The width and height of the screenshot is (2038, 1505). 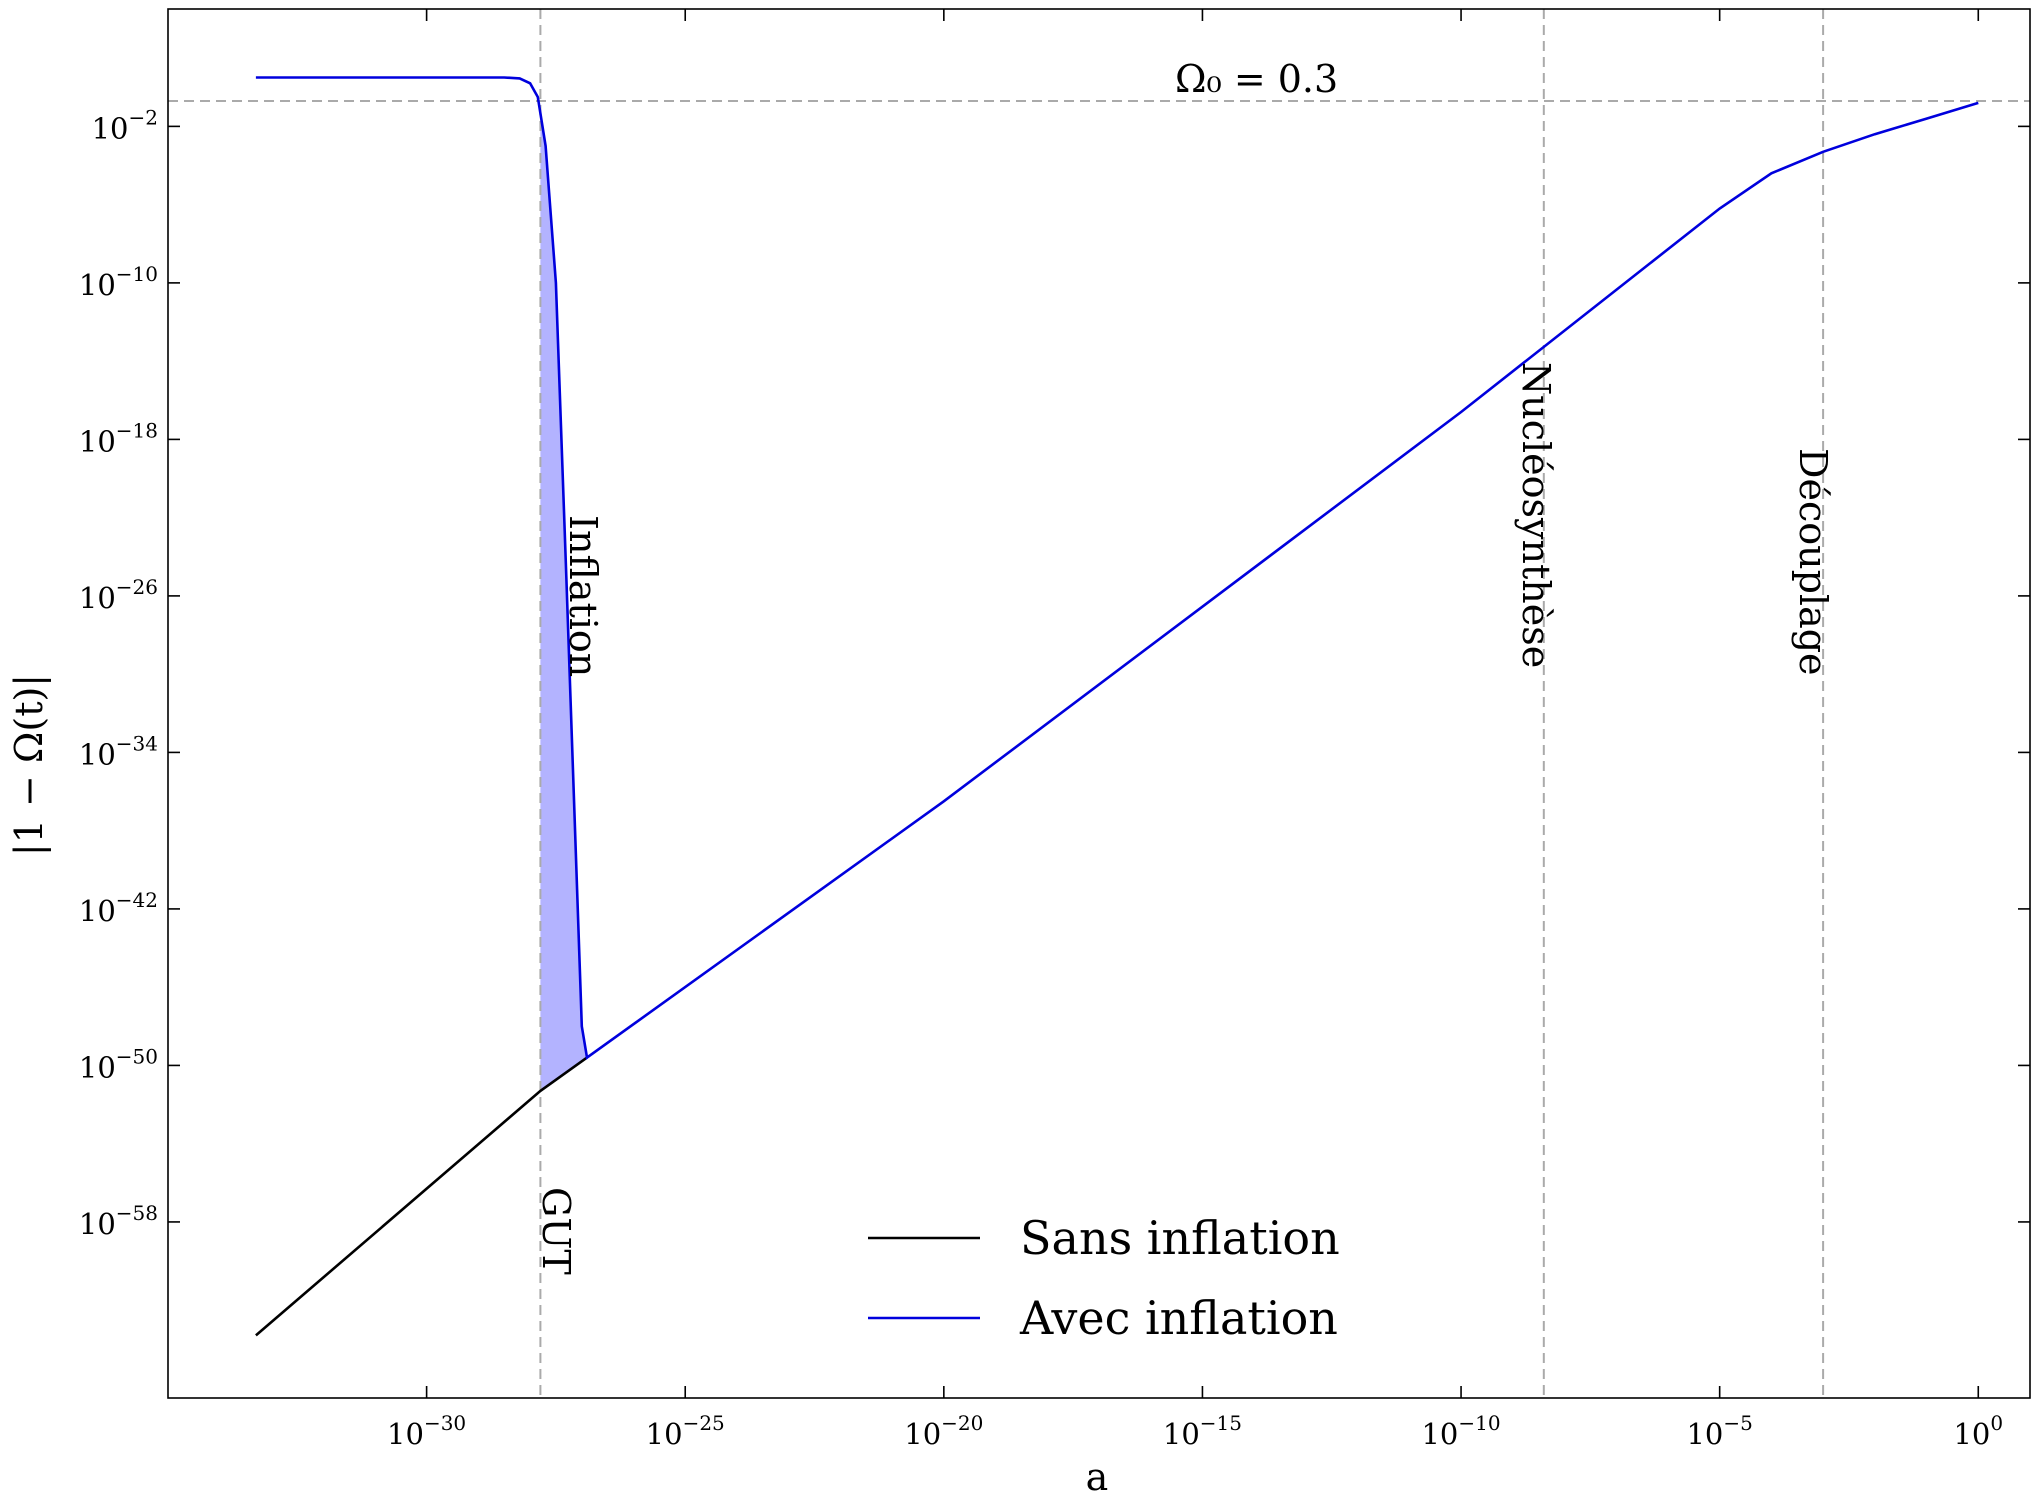 I want to click on legend: Sans inflation Avec inflation, so click(x=1104, y=1278).